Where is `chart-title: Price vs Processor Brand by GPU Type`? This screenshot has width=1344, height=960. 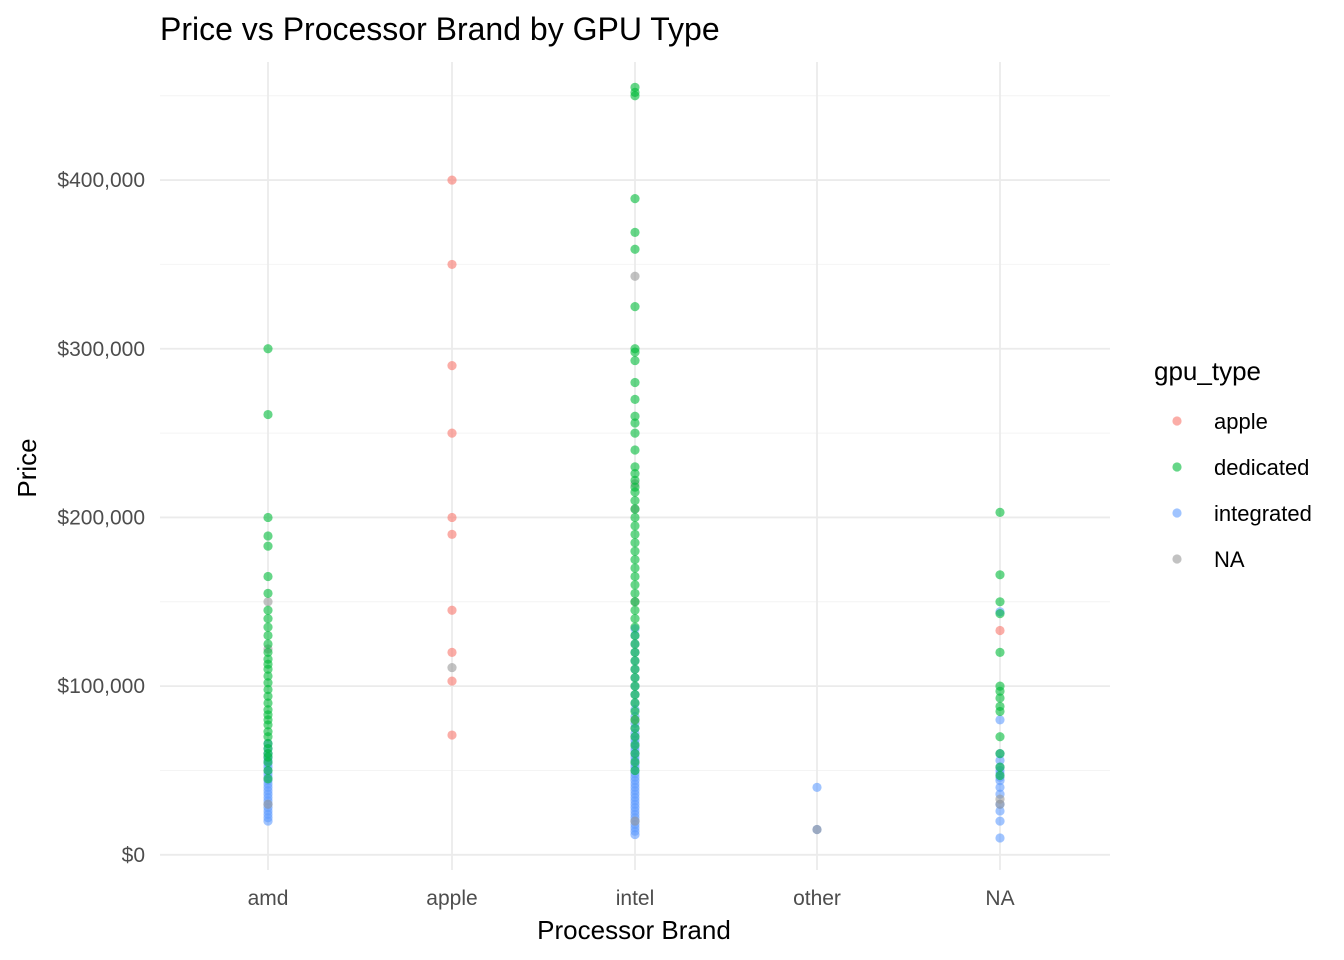 chart-title: Price vs Processor Brand by GPU Type is located at coordinates (440, 29).